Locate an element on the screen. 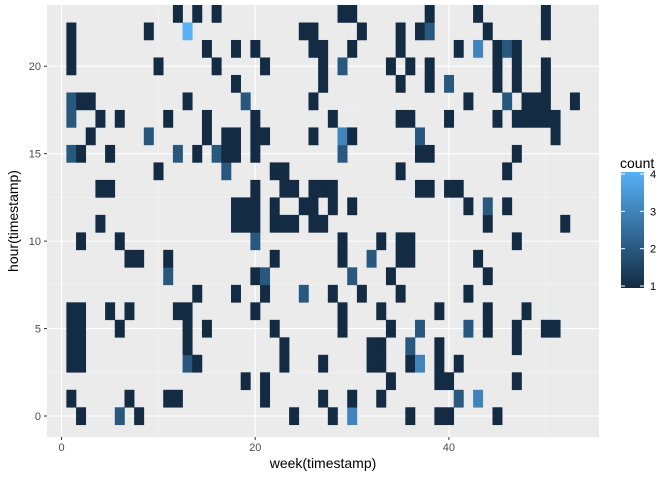  y-tick-label: 15 is located at coordinates (35, 155).